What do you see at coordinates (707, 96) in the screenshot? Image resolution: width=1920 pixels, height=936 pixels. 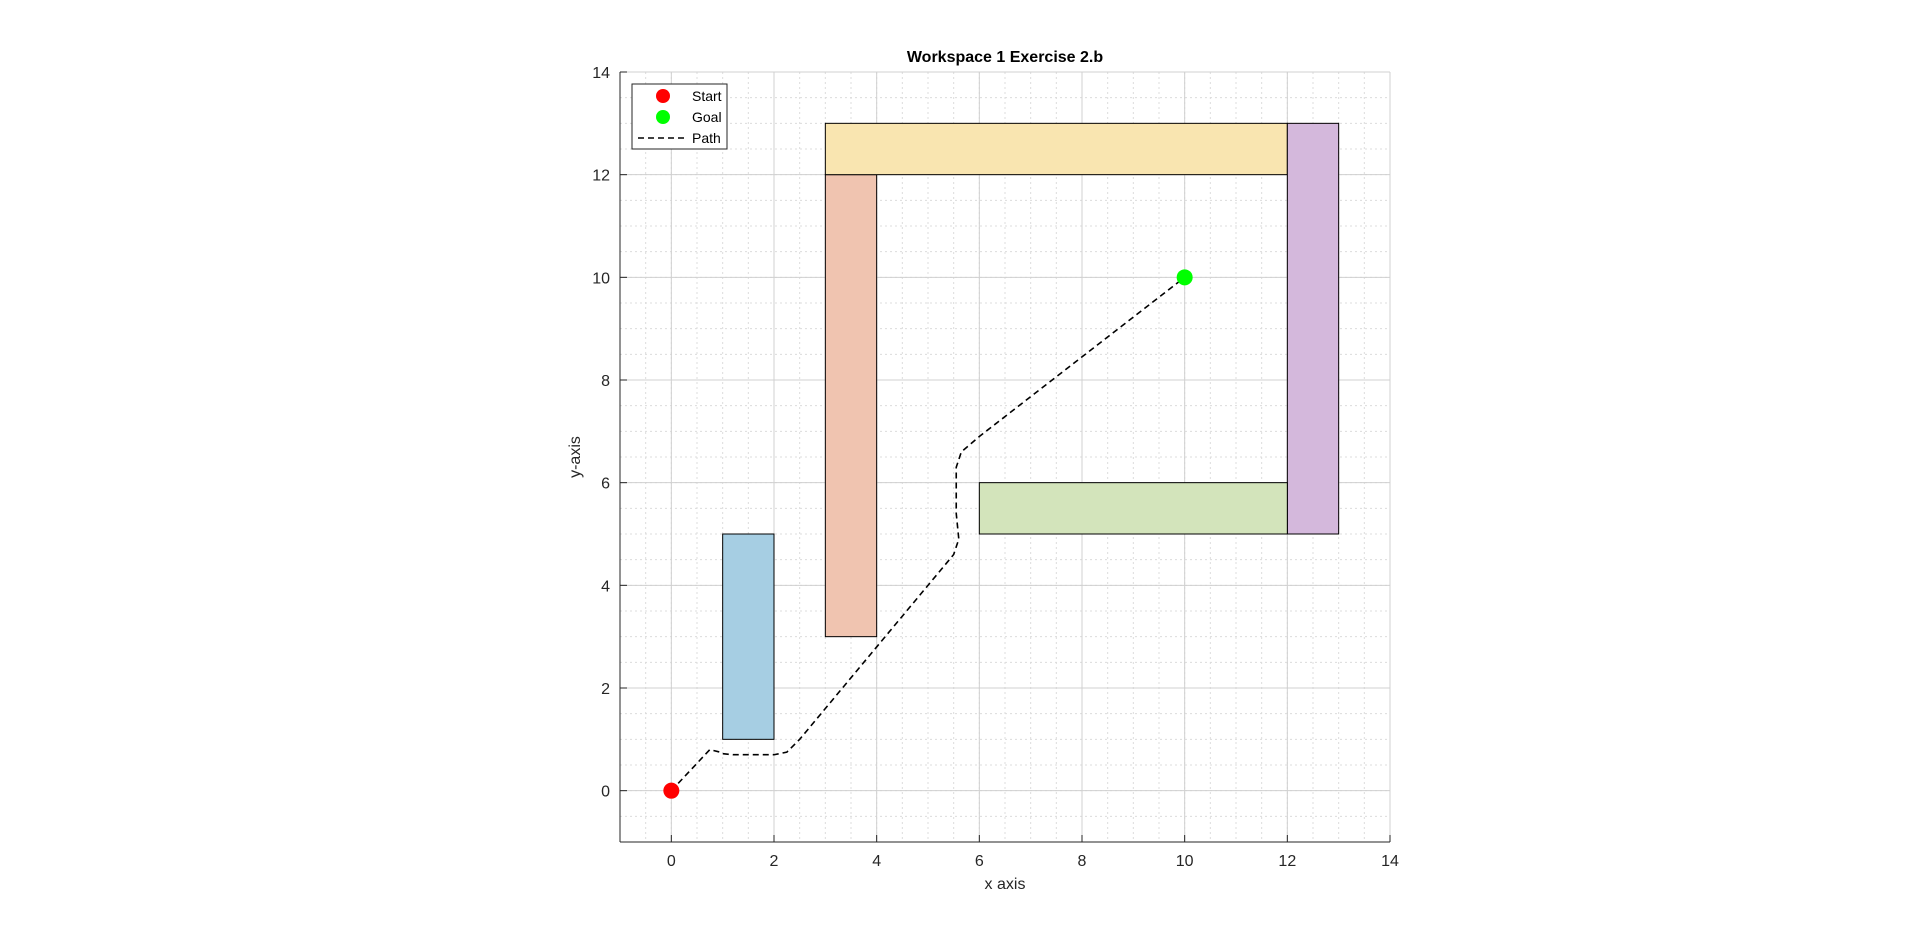 I see `legend-start-label: Start` at bounding box center [707, 96].